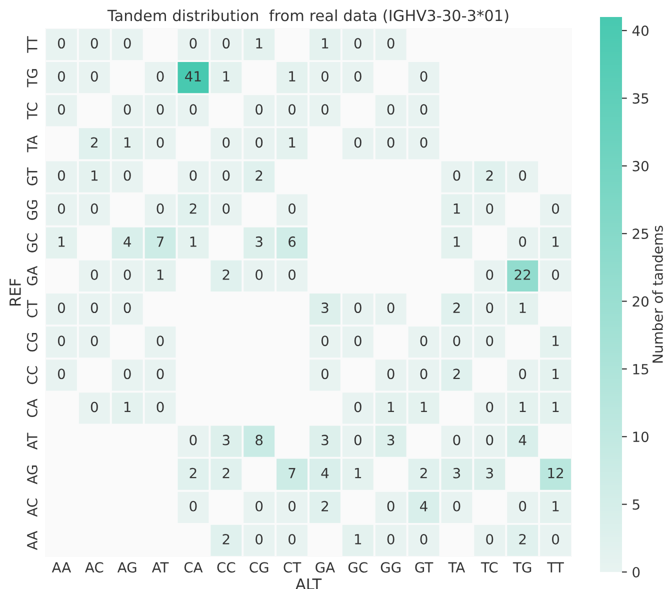 Image resolution: width=672 pixels, height=589 pixels. Describe the element at coordinates (32, 242) in the screenshot. I see `y-tick-label: GC` at that location.